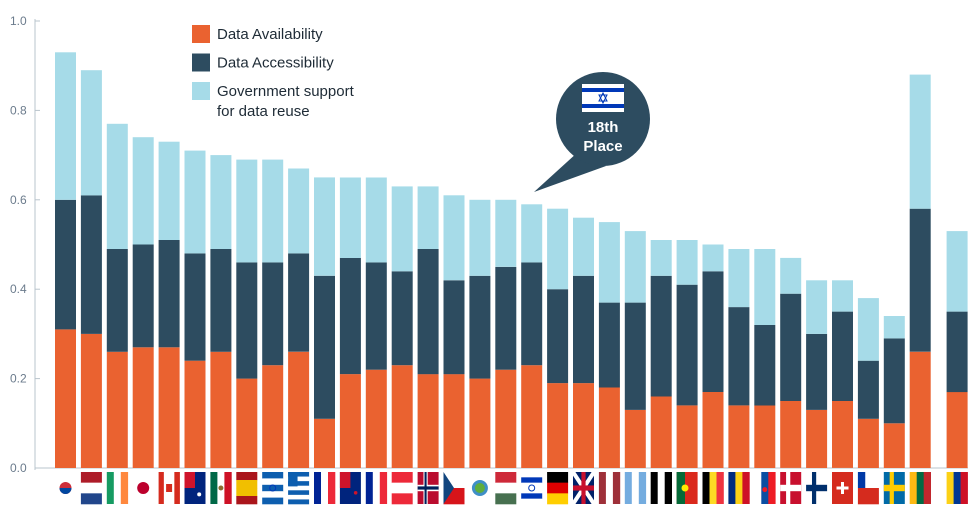 This screenshot has height=515, width=972. Describe the element at coordinates (263, 111) in the screenshot. I see `legend-label: for data reuse` at that location.